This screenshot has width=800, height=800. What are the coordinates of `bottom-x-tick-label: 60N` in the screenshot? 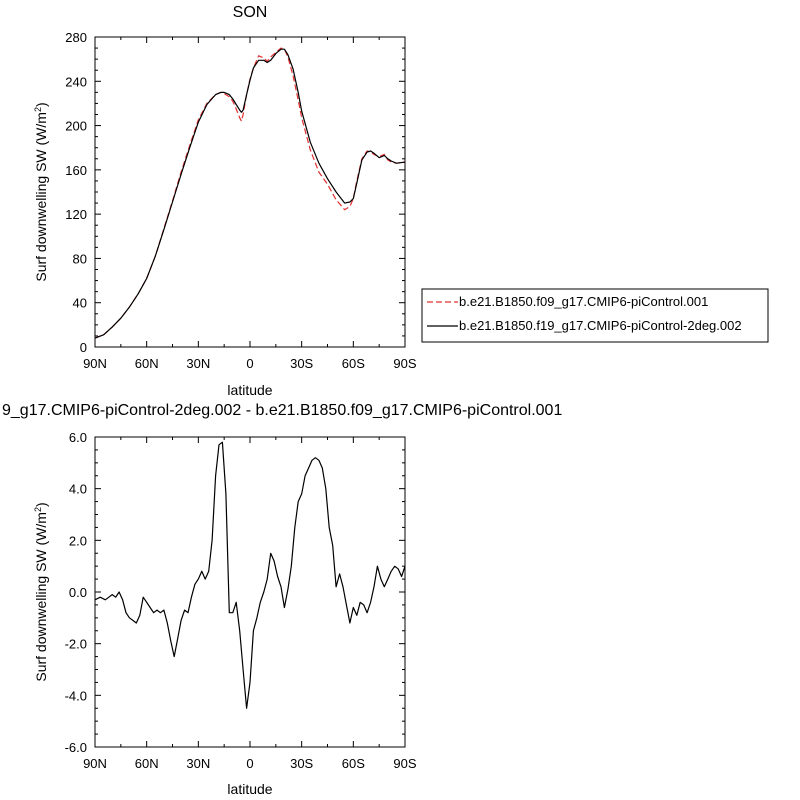 It's located at (147, 763).